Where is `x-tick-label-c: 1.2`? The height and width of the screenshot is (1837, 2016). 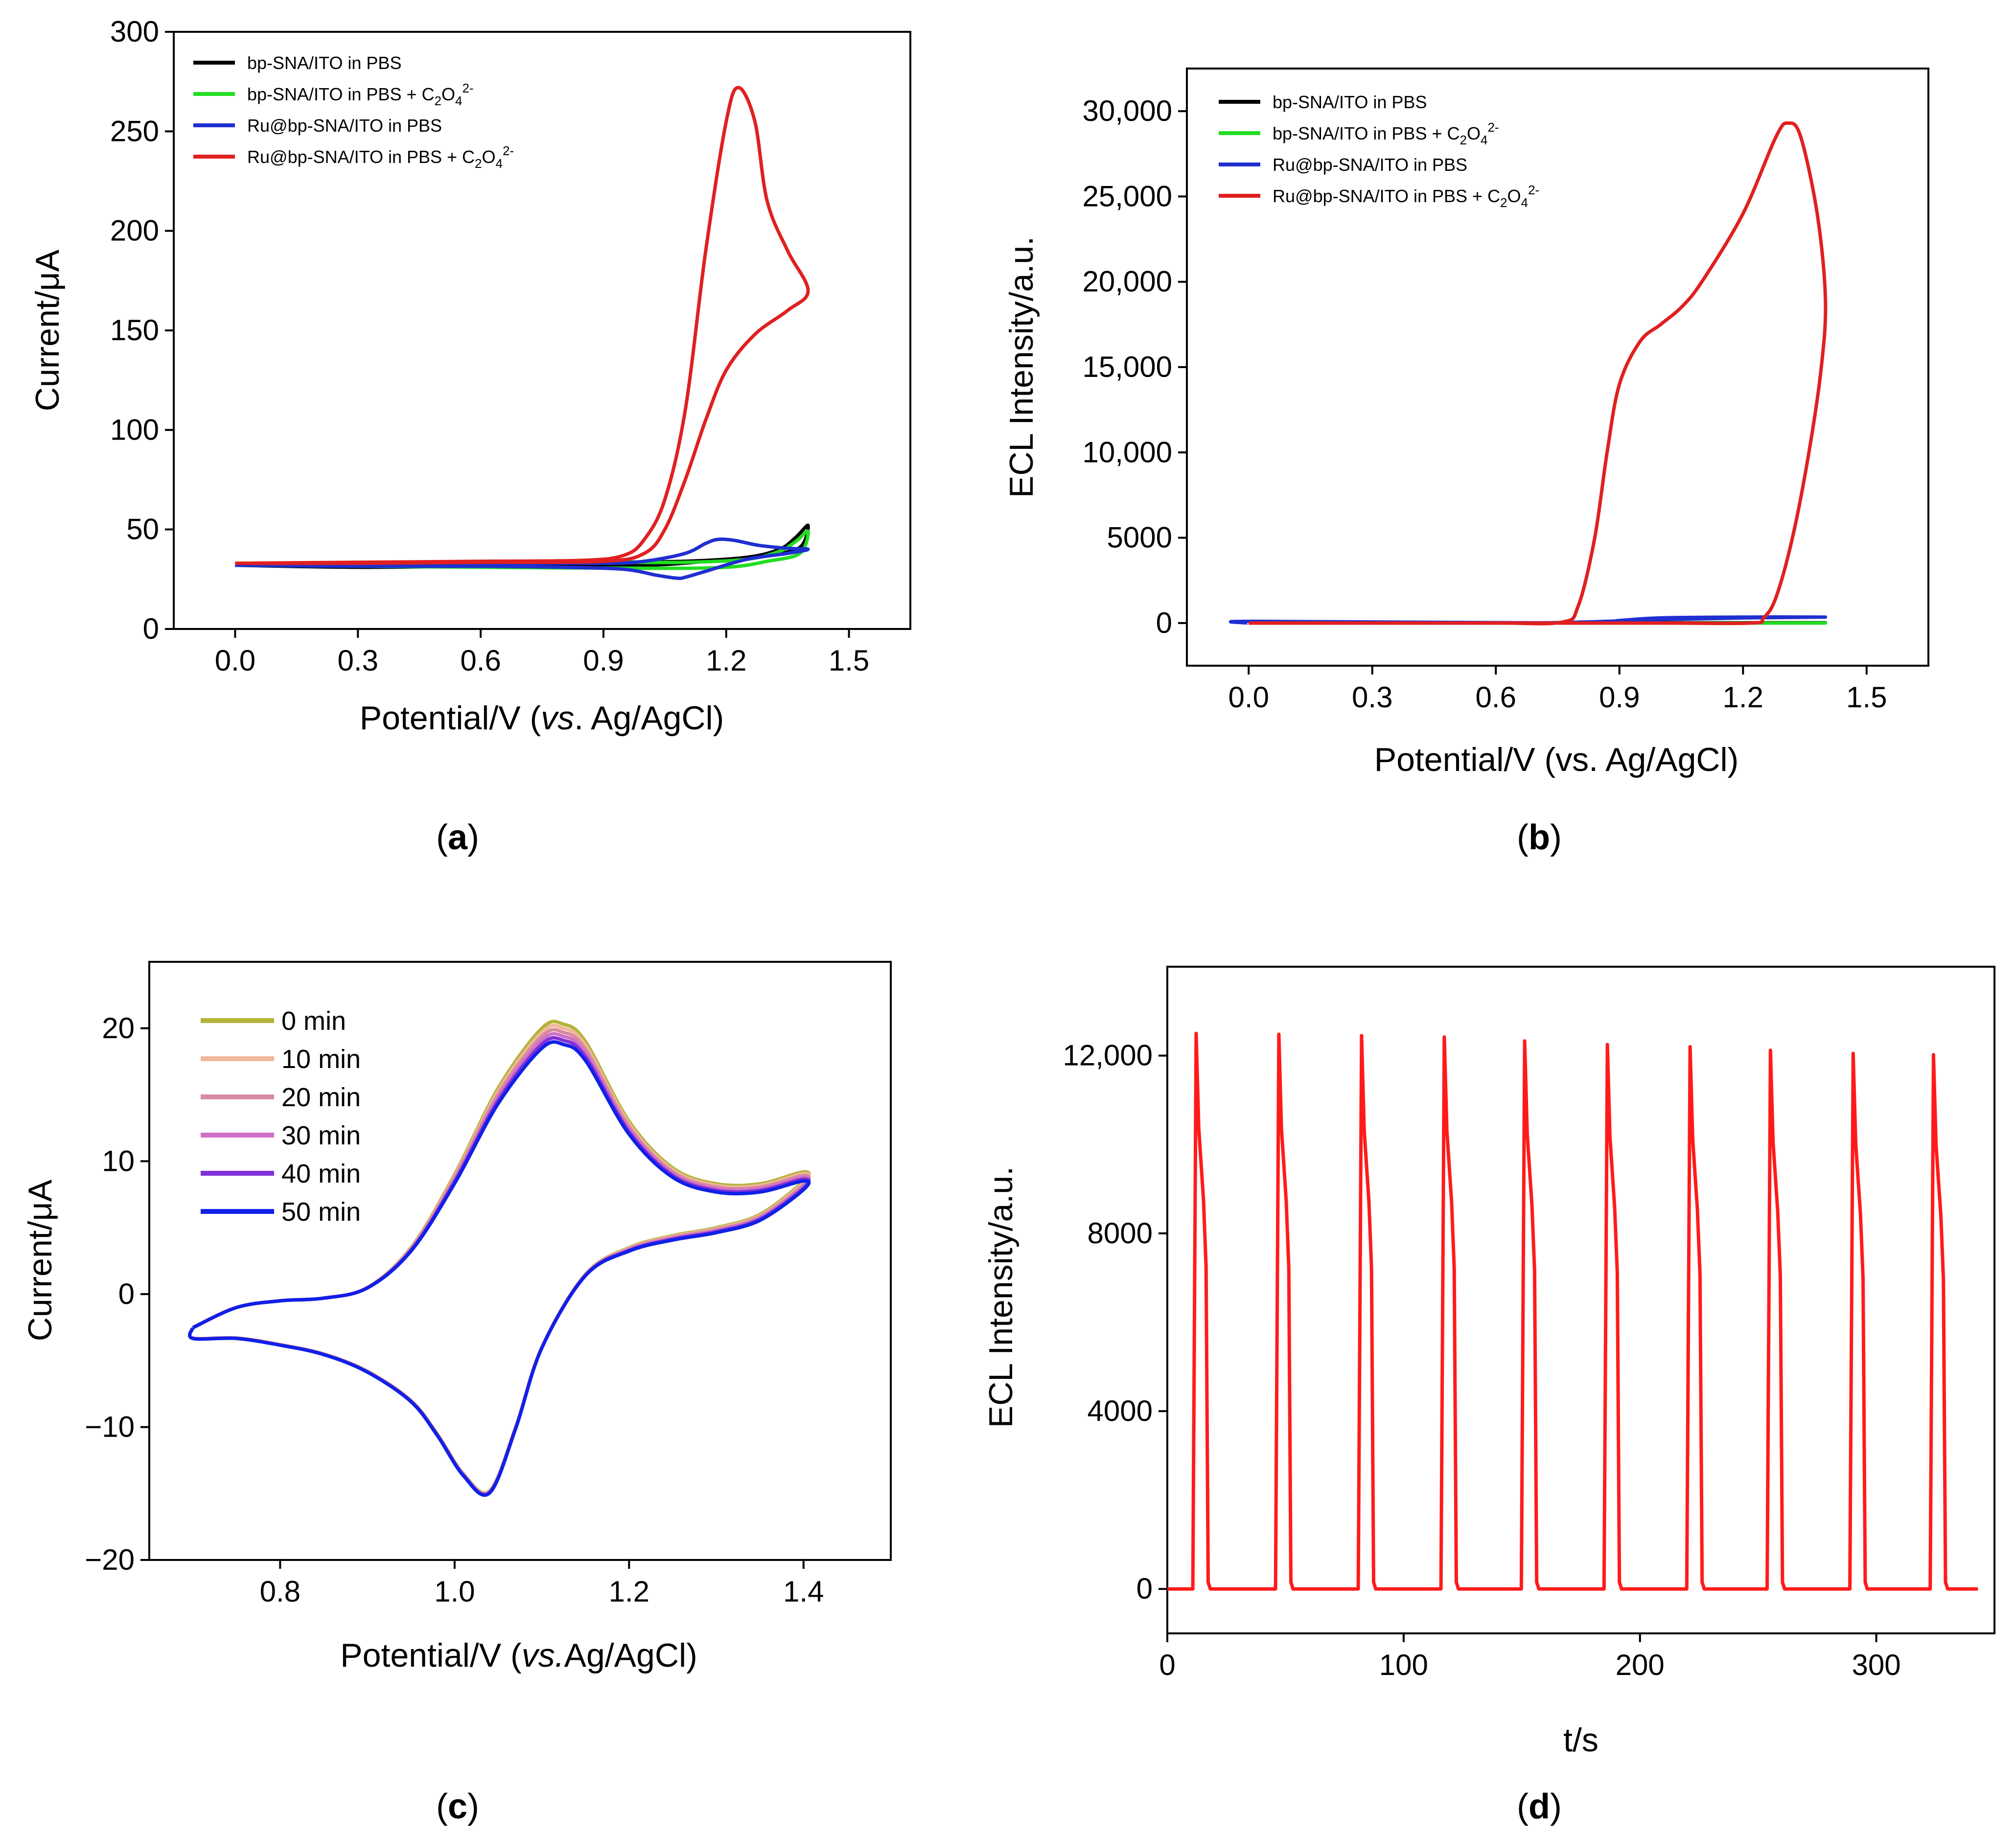 x-tick-label-c: 1.2 is located at coordinates (629, 1591).